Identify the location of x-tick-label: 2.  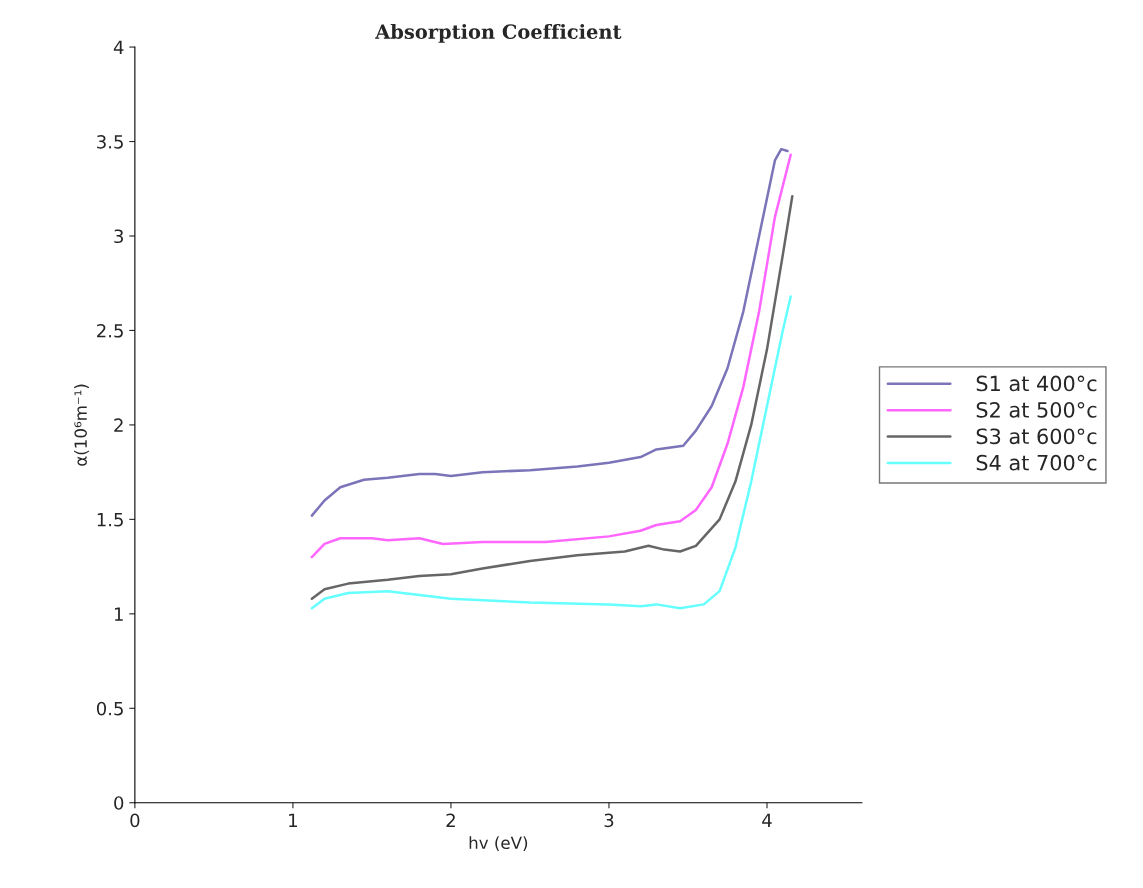
(450, 820).